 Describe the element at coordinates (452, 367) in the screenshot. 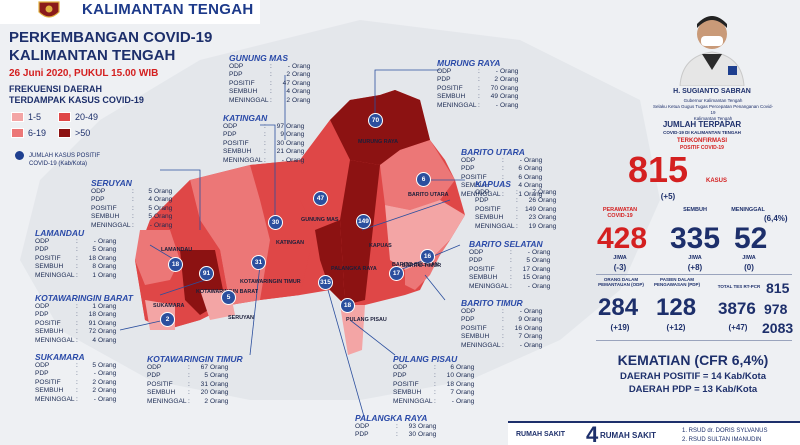

I see `row-value: 6` at that location.